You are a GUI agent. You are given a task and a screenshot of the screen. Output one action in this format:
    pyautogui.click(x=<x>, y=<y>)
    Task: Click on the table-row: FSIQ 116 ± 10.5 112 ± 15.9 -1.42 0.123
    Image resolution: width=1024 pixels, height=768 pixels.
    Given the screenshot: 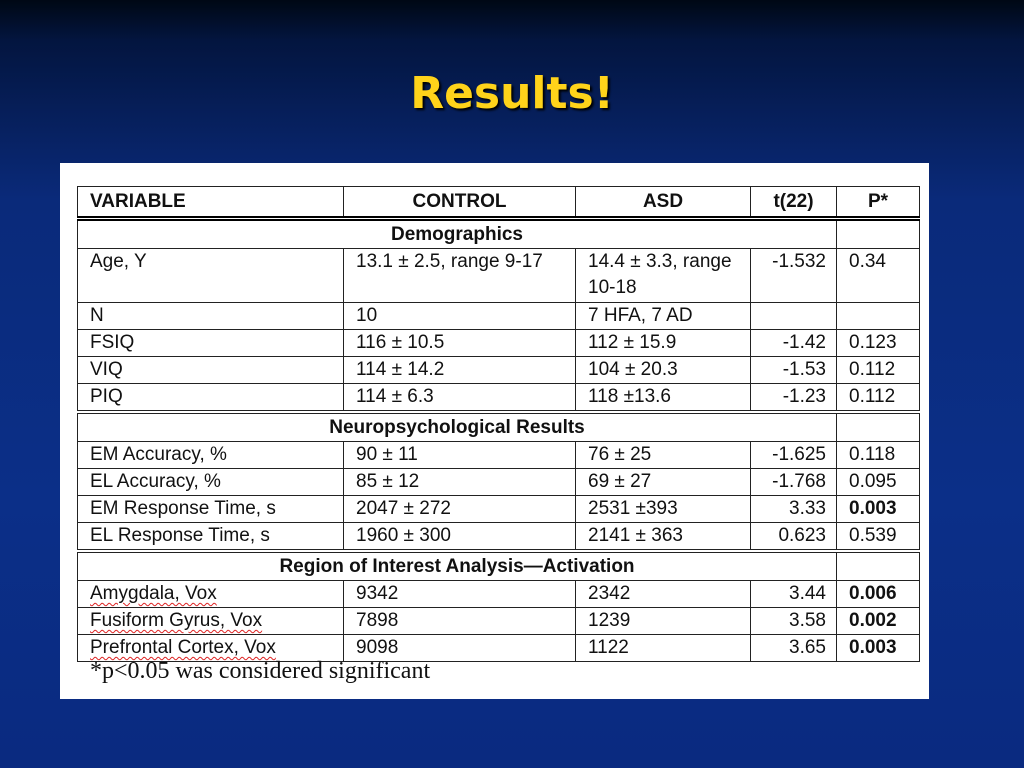 What is the action you would take?
    pyautogui.click(x=498, y=343)
    